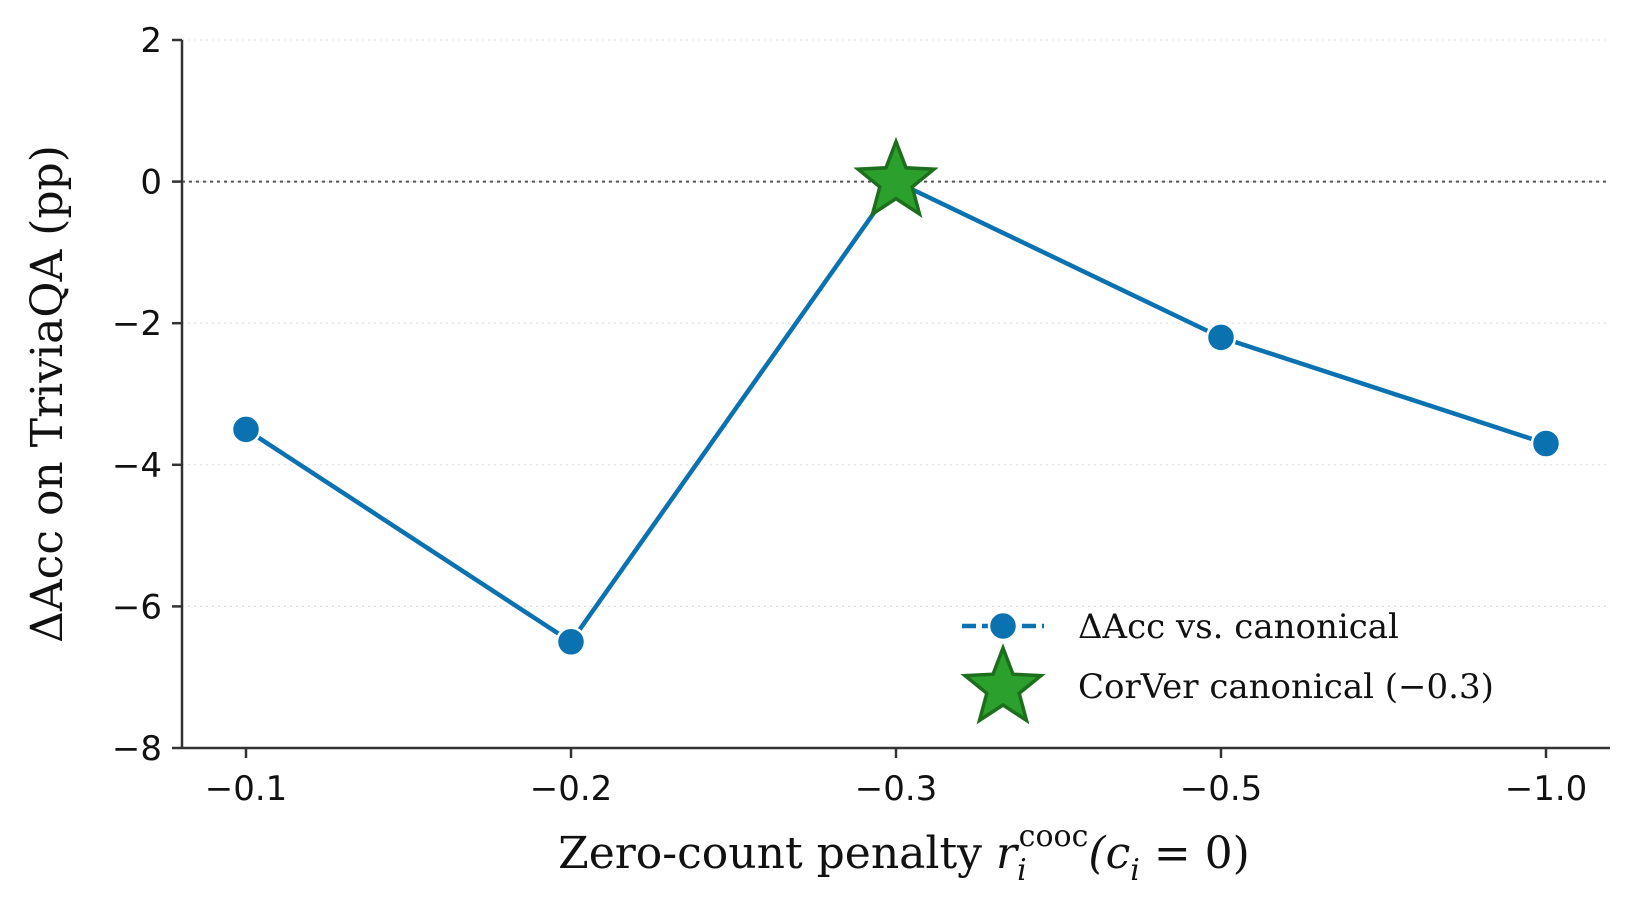 The width and height of the screenshot is (1627, 906). Describe the element at coordinates (147, 395) in the screenshot. I see `y-axis-ticks: 2 0 −2 −4 −6 −8` at that location.